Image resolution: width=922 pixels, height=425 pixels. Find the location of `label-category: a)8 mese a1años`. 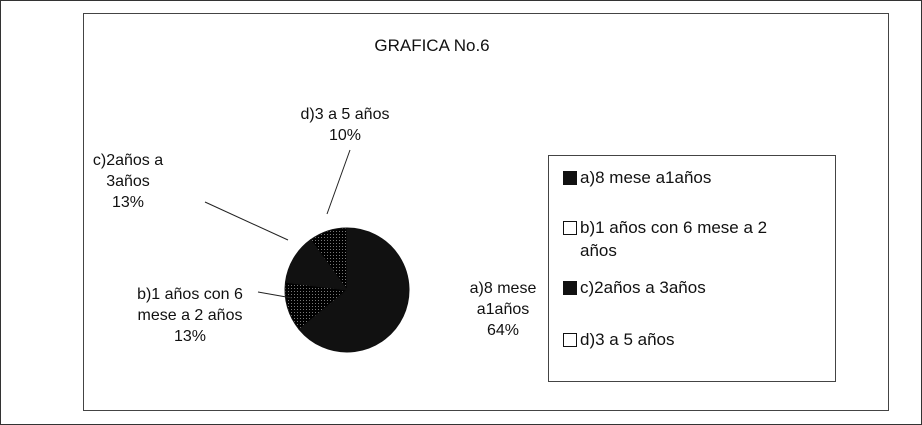

label-category: a)8 mese a1años is located at coordinates (503, 299).